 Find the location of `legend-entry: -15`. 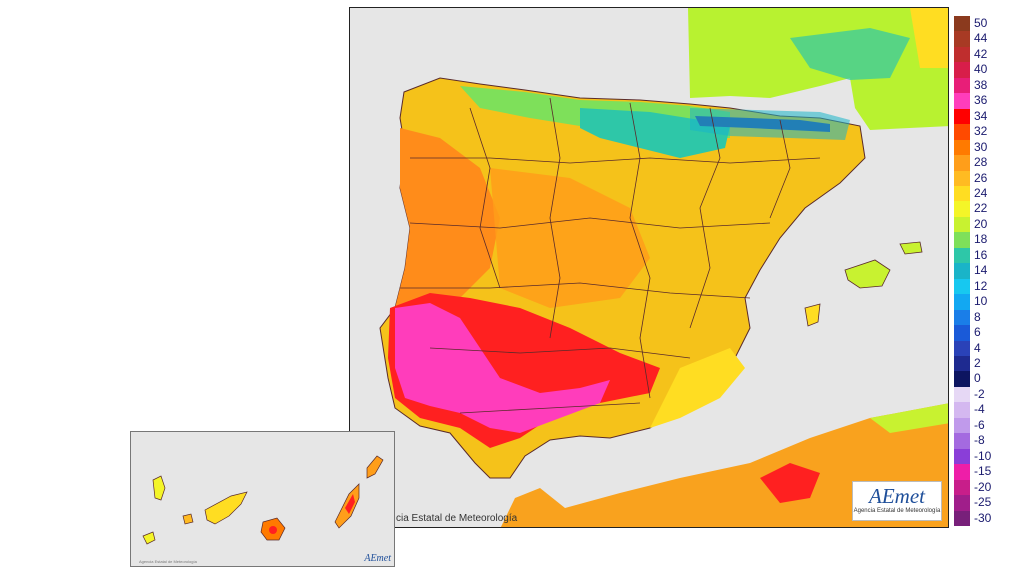

legend-entry: -15 is located at coordinates (984, 472).